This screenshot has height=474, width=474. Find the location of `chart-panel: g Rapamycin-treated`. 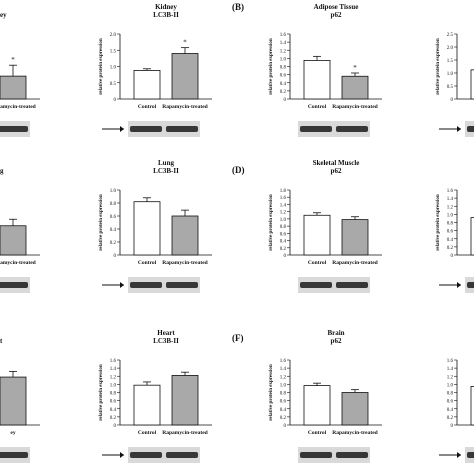

chart-panel: g Rapamycin-treated is located at coordinates (20, 230).